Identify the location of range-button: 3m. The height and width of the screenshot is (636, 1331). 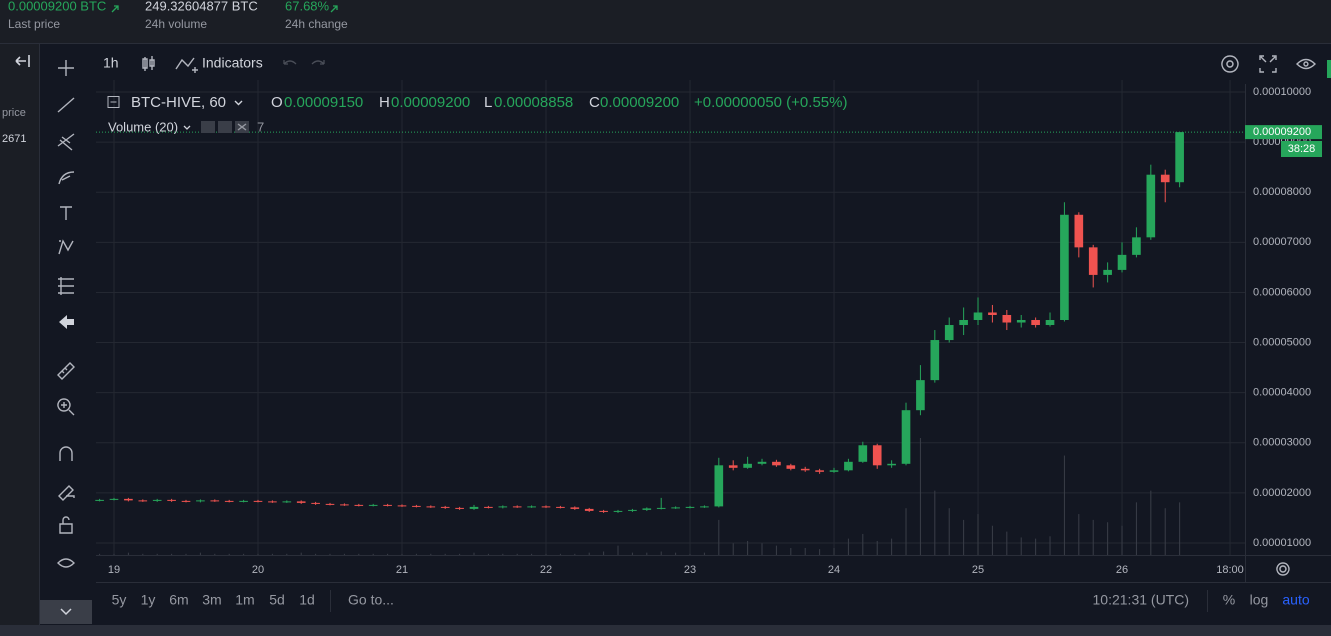
(211, 600).